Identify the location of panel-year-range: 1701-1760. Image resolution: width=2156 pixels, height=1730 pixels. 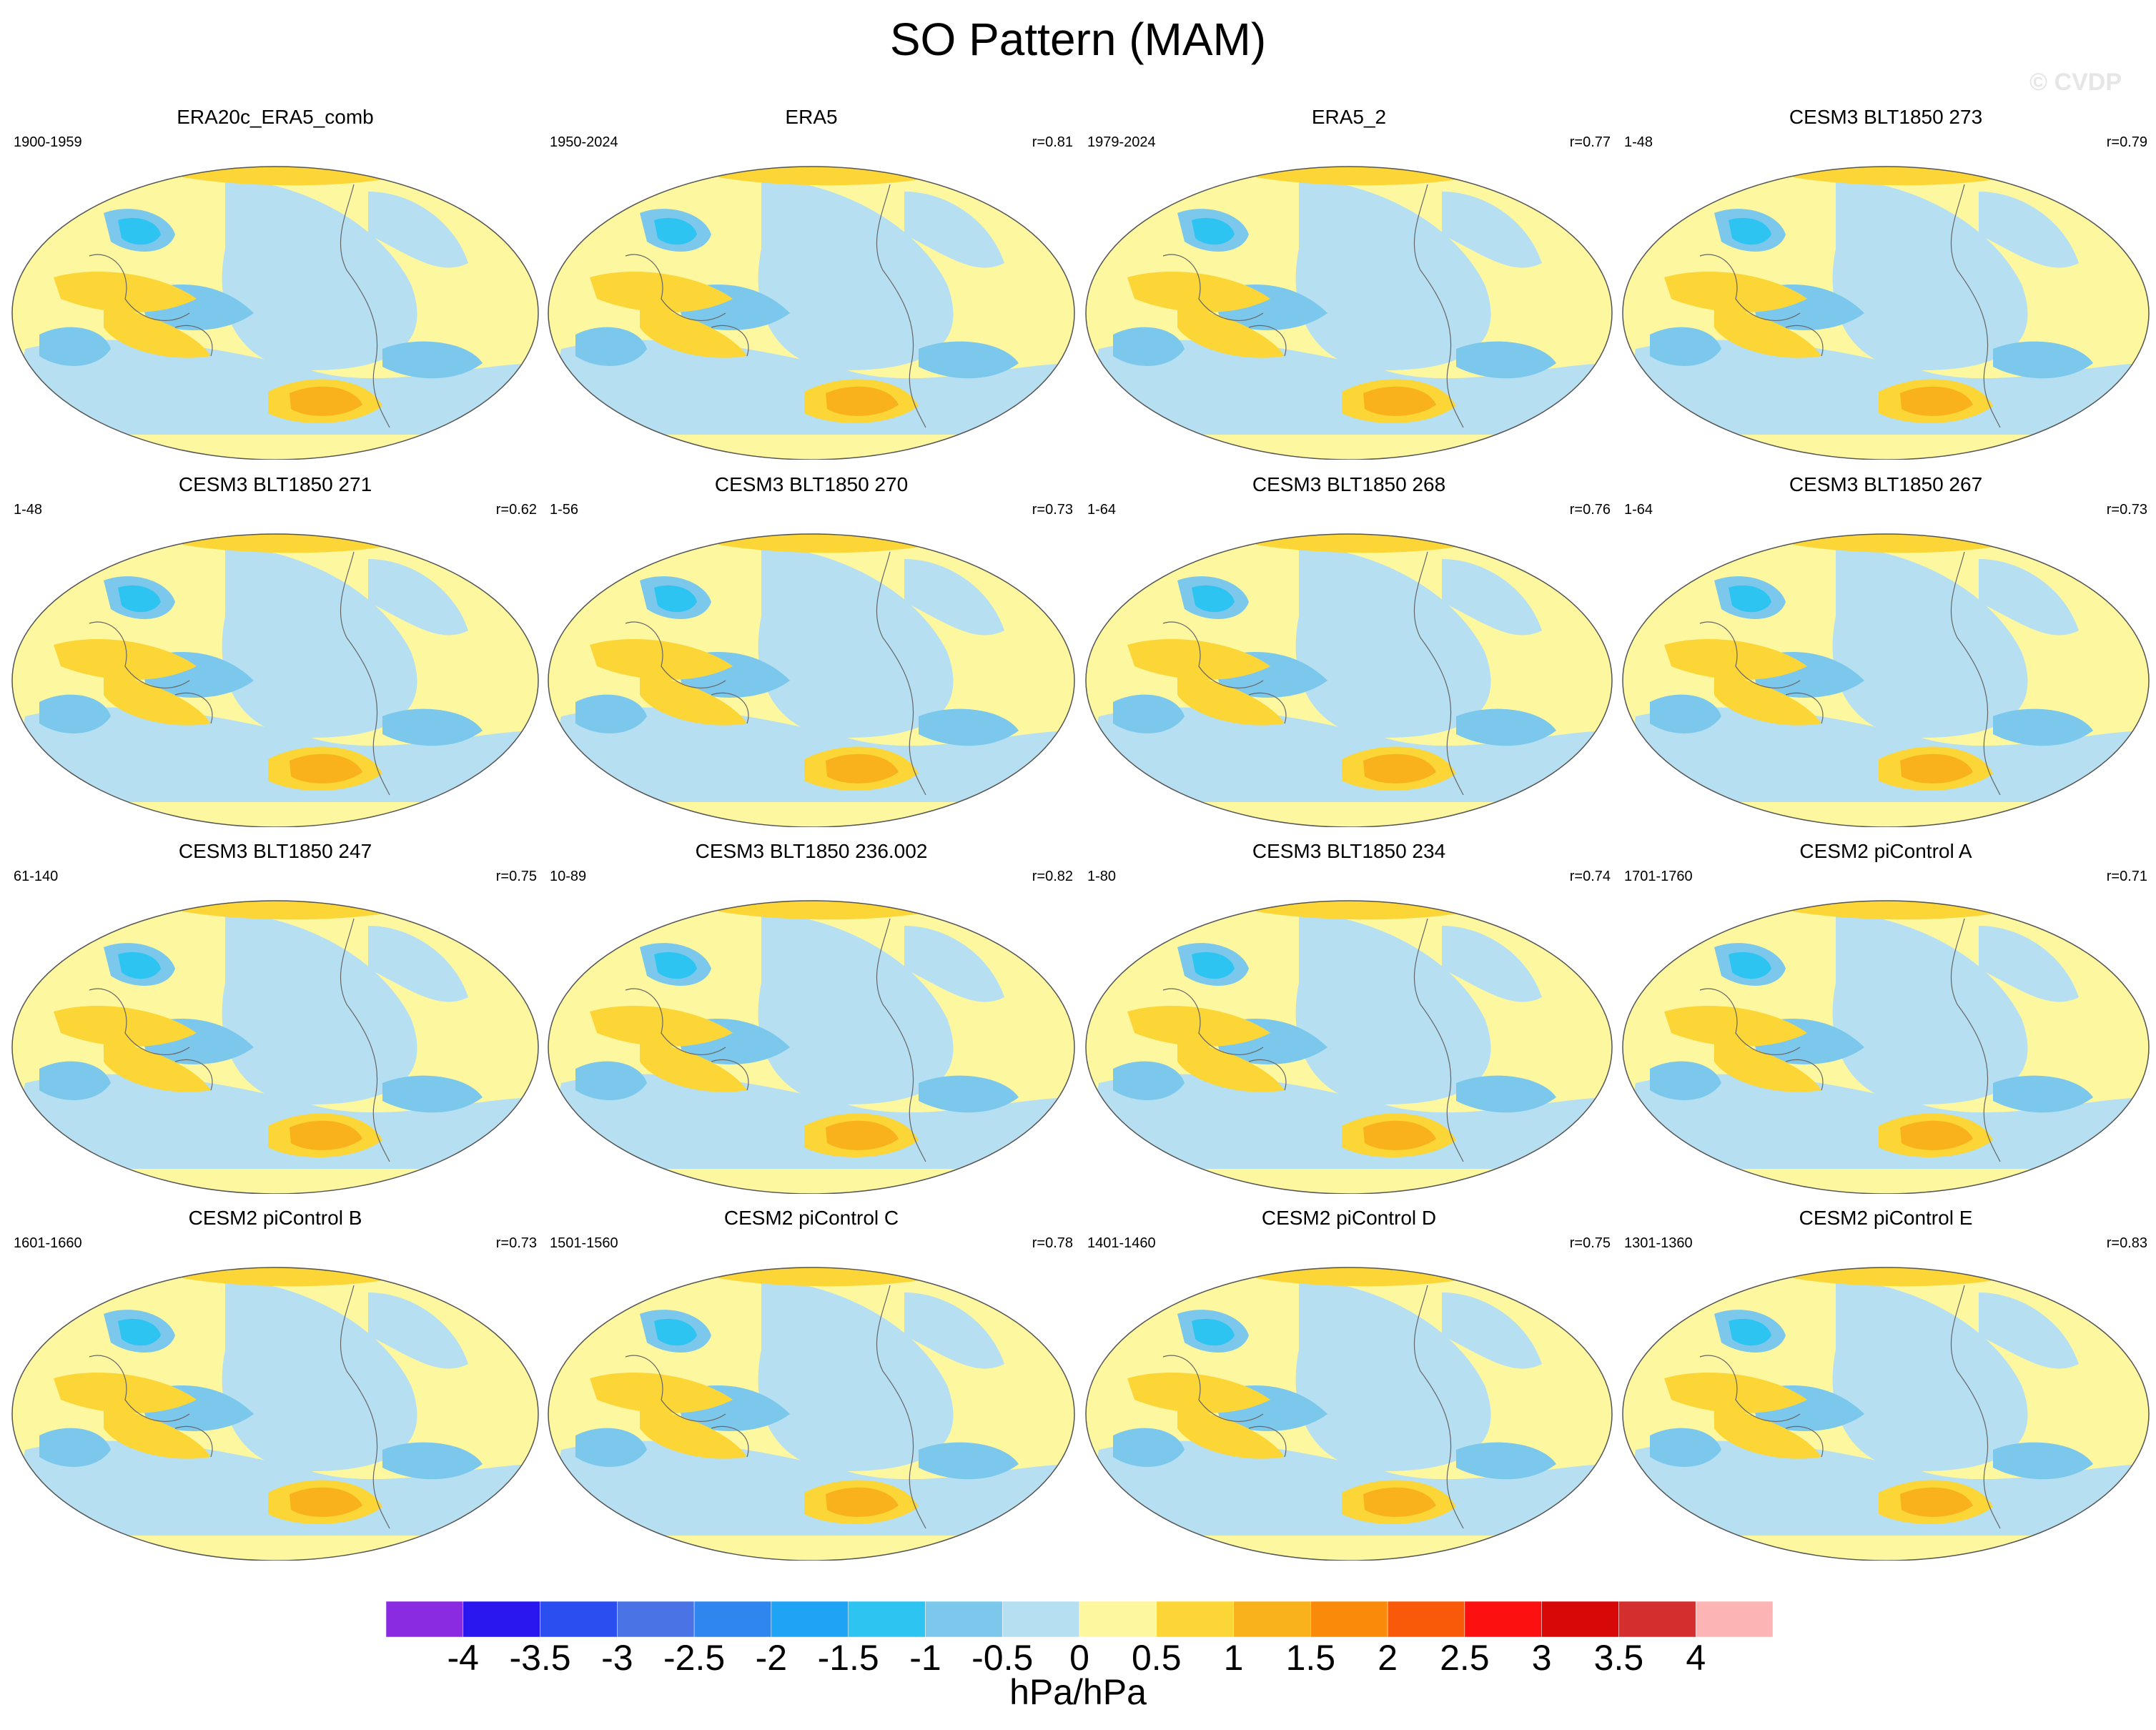
(1658, 876).